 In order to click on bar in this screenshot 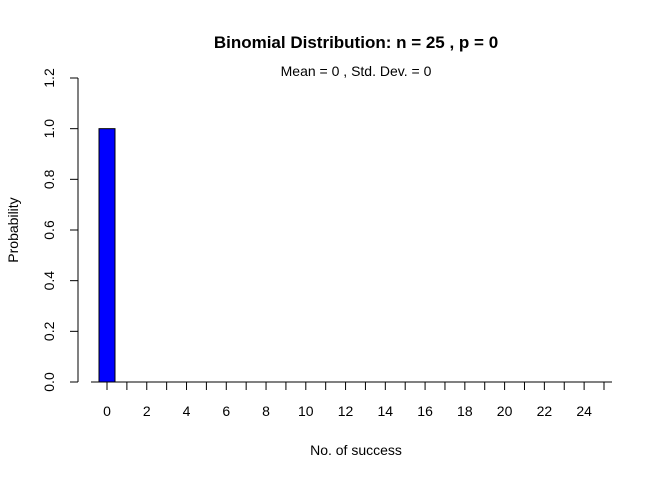, I will do `click(107, 255)`.